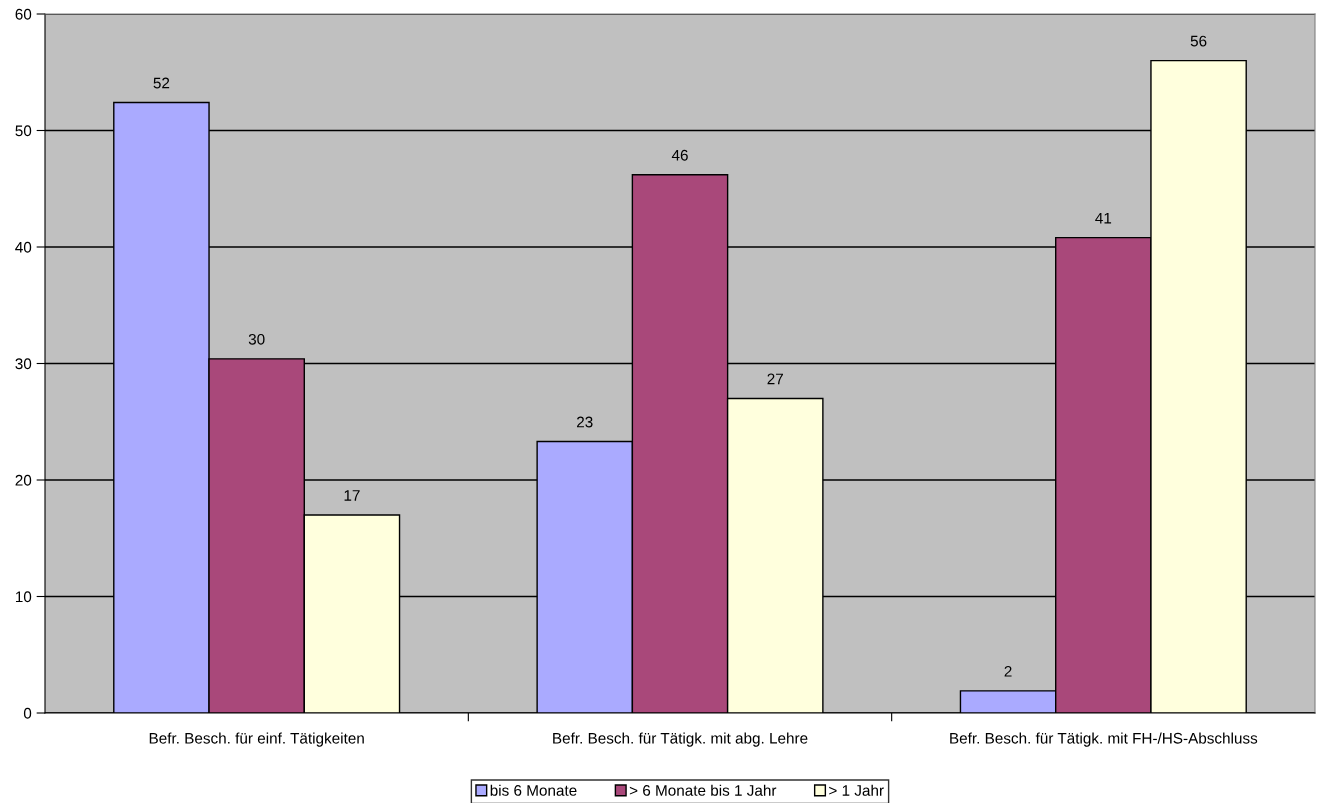 Image resolution: width=1322 pixels, height=803 pixels. What do you see at coordinates (27, 713) in the screenshot?
I see `y-tick-label: 0` at bounding box center [27, 713].